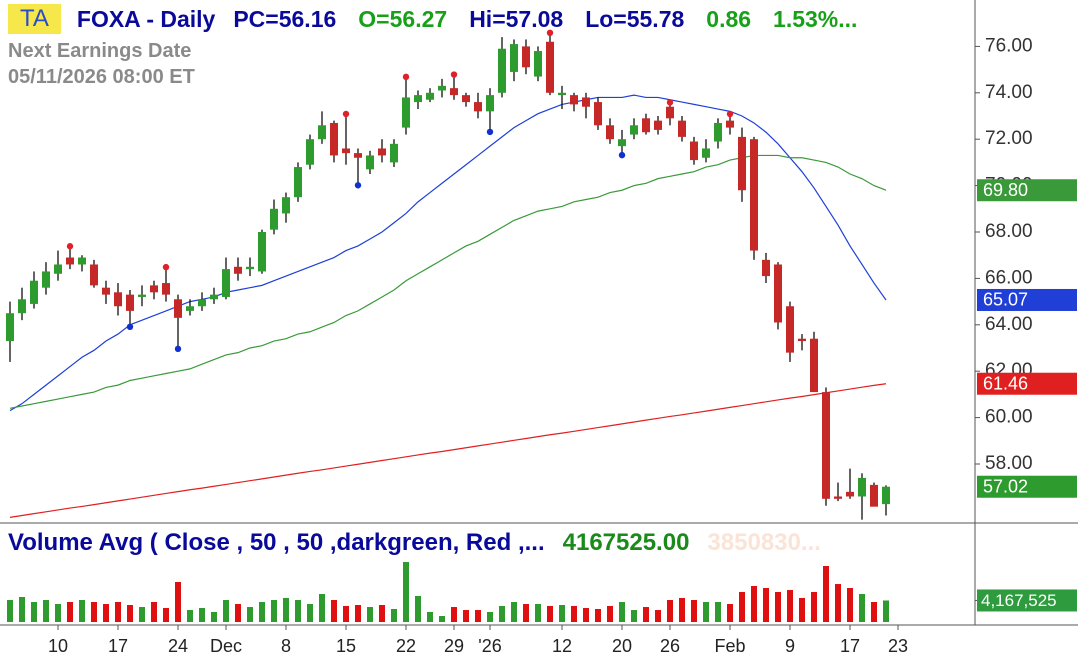  Describe the element at coordinates (626, 542) in the screenshot. I see `volume-value: 4167525.00` at that location.